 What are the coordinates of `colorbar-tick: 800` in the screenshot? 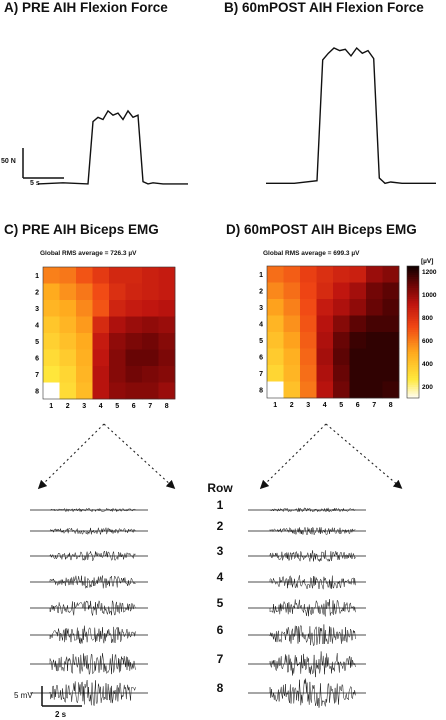 It's located at (427, 318).